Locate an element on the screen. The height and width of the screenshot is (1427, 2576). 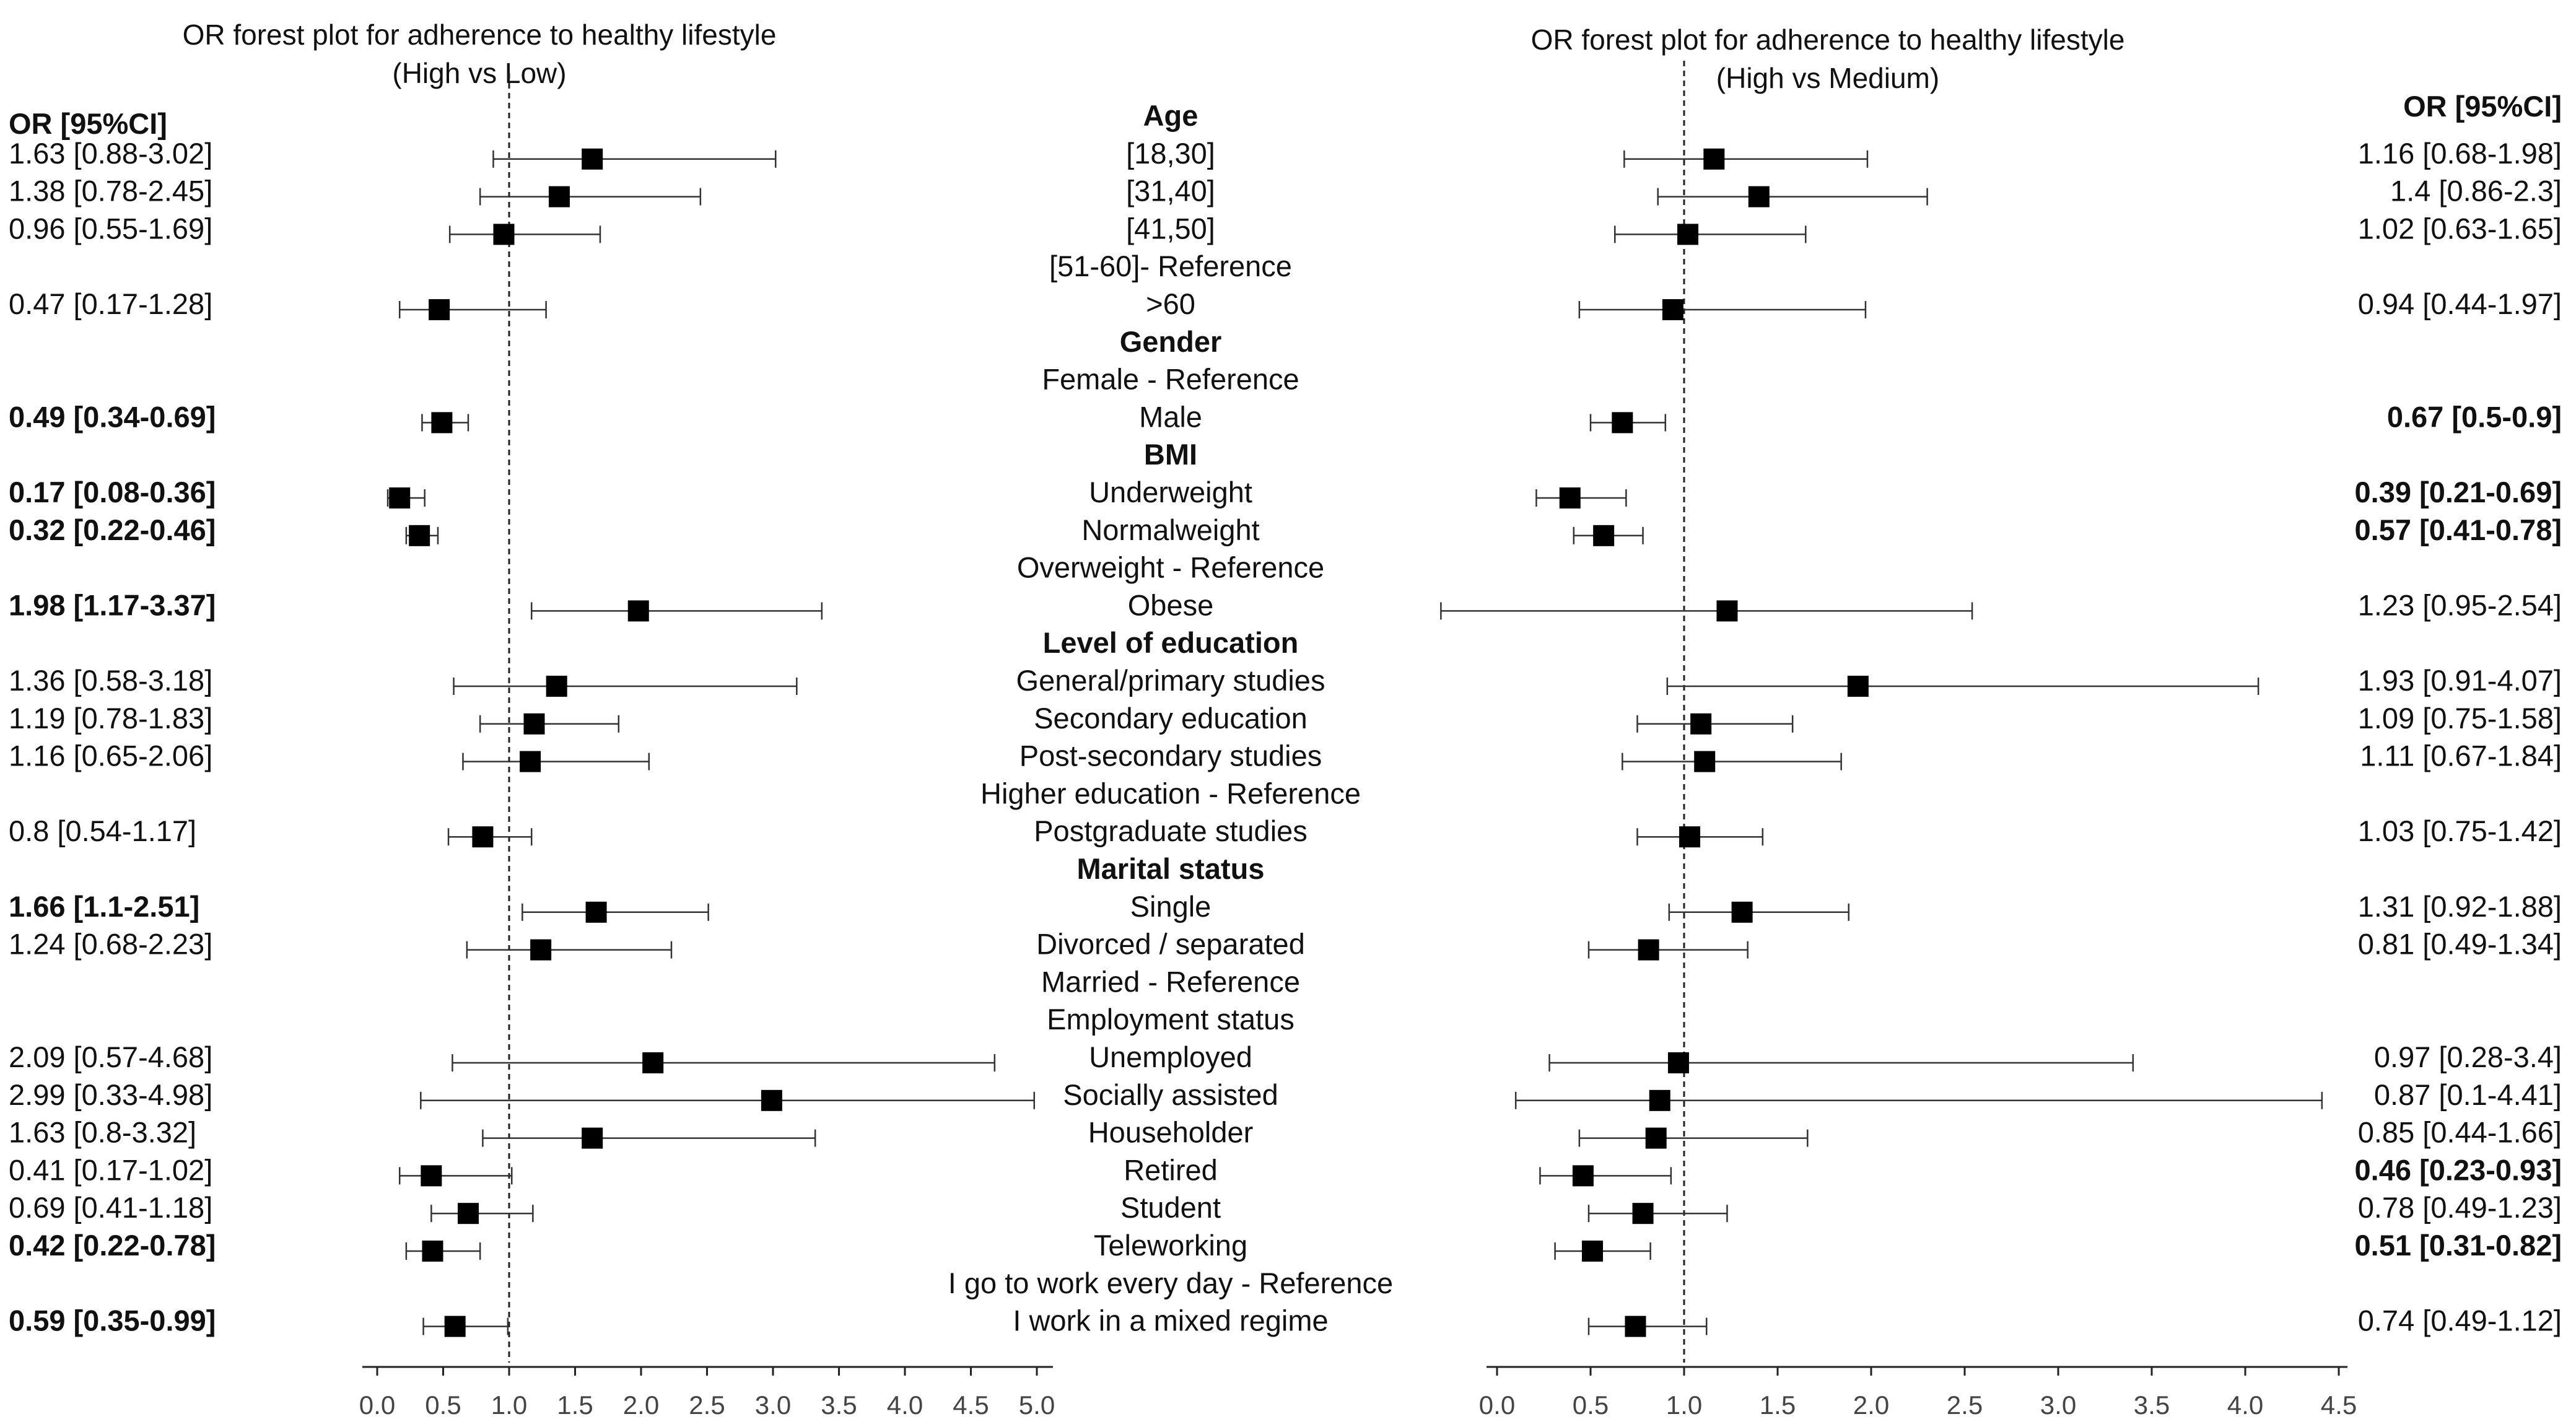
left-or-ci-value: 0.96 [0.55-1.69] is located at coordinates (110, 228).